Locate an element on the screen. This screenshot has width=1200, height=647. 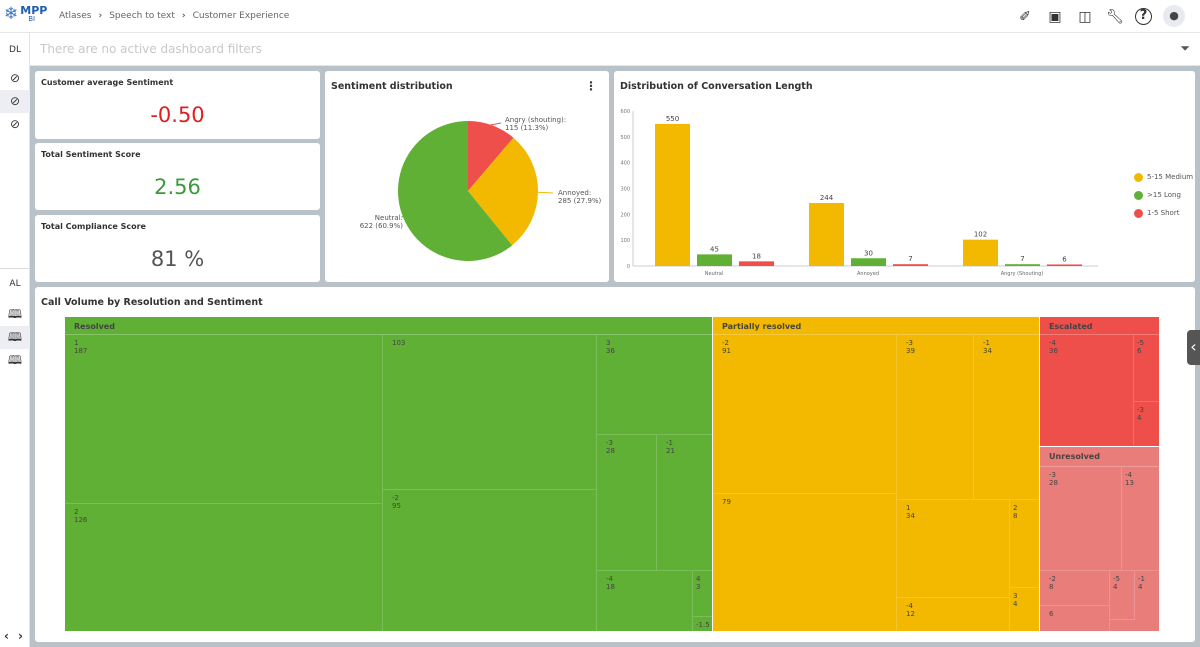
legend-item: 1-5 Short is located at coordinates (1163, 213).